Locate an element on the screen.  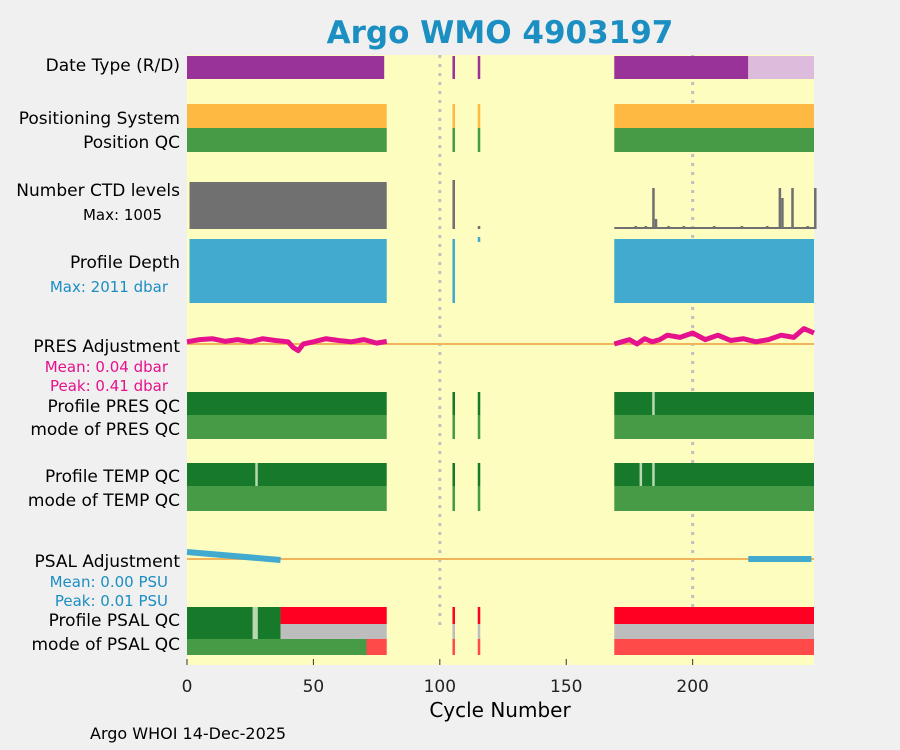
ctd-levels-label: Number CTD levels is located at coordinates (98, 191).